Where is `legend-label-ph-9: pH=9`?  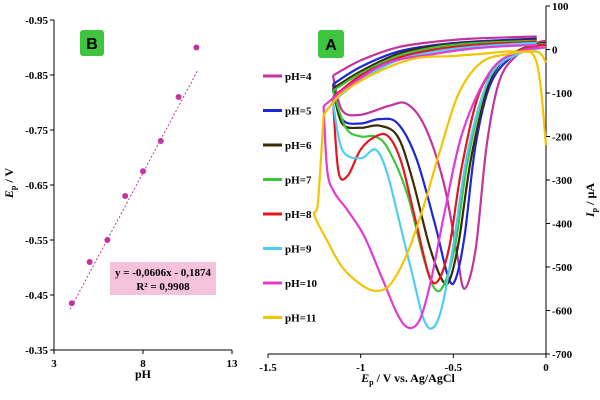
legend-label-ph-9: pH=9 is located at coordinates (298, 250).